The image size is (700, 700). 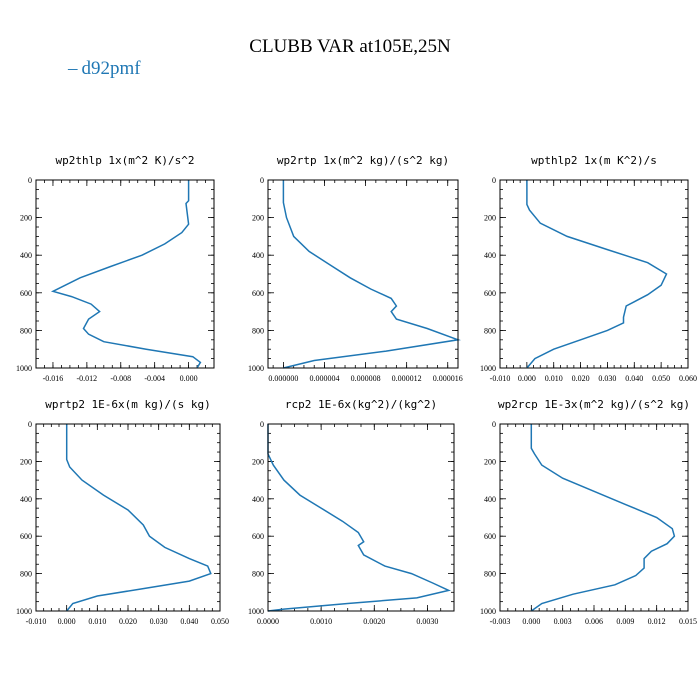 I want to click on x-tick-label: -0.003, so click(x=500, y=621).